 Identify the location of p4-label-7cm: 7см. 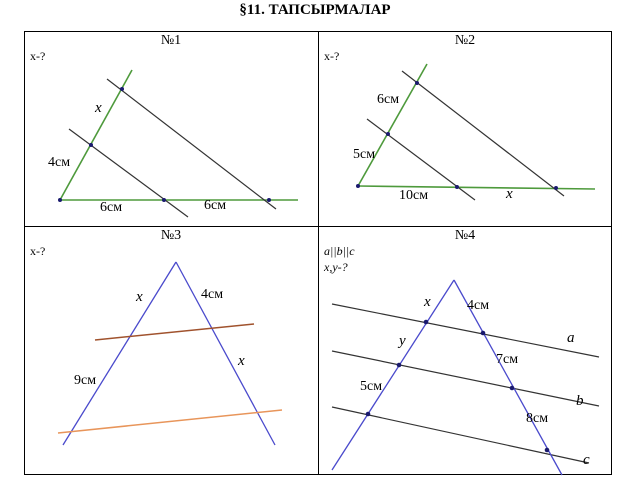
(507, 359).